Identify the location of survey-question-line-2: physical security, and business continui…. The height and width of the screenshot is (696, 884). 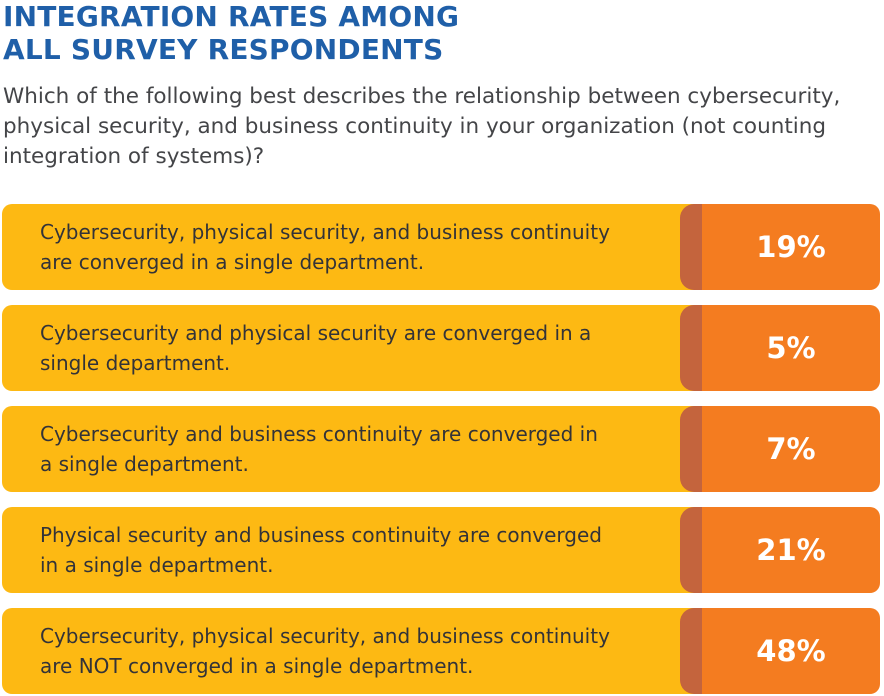
(414, 126).